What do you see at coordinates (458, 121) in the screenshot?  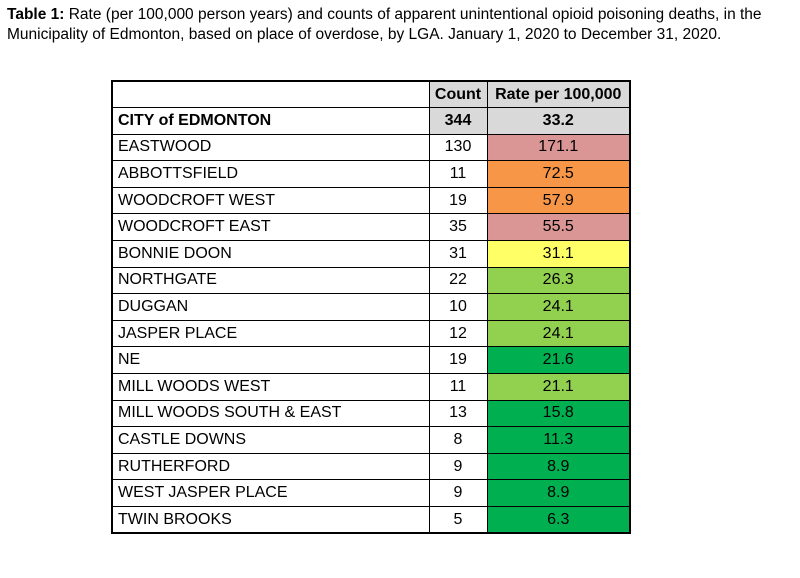 I see `total-count-cell: 344` at bounding box center [458, 121].